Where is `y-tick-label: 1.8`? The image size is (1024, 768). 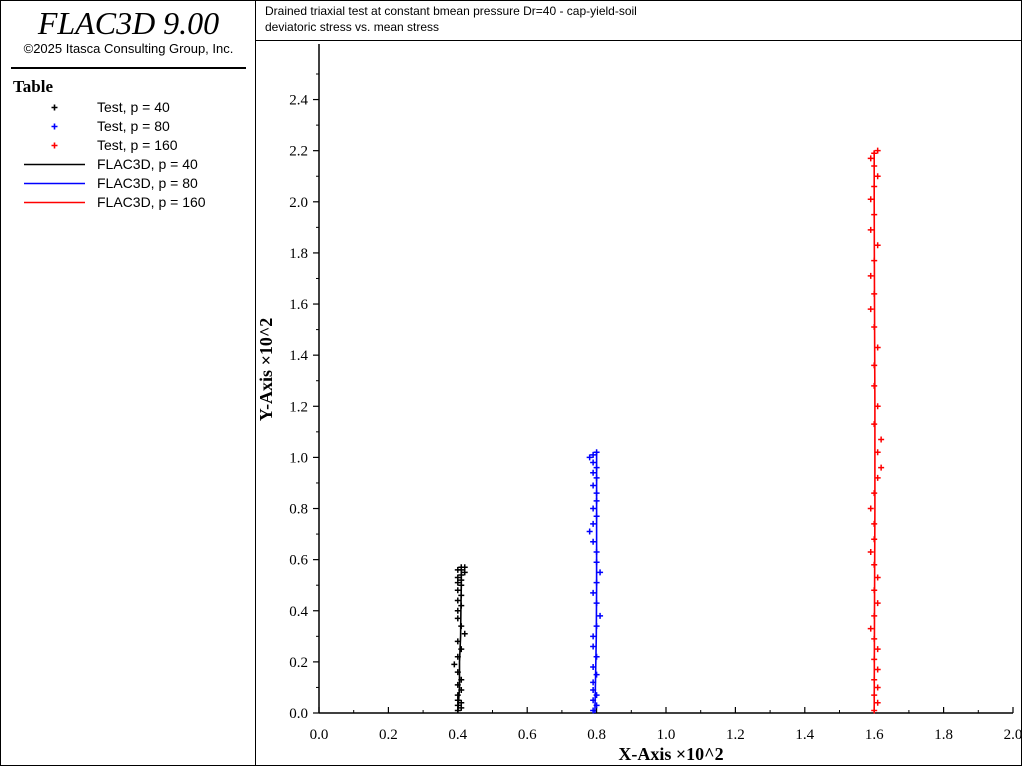
y-tick-label: 1.8 is located at coordinates (298, 254).